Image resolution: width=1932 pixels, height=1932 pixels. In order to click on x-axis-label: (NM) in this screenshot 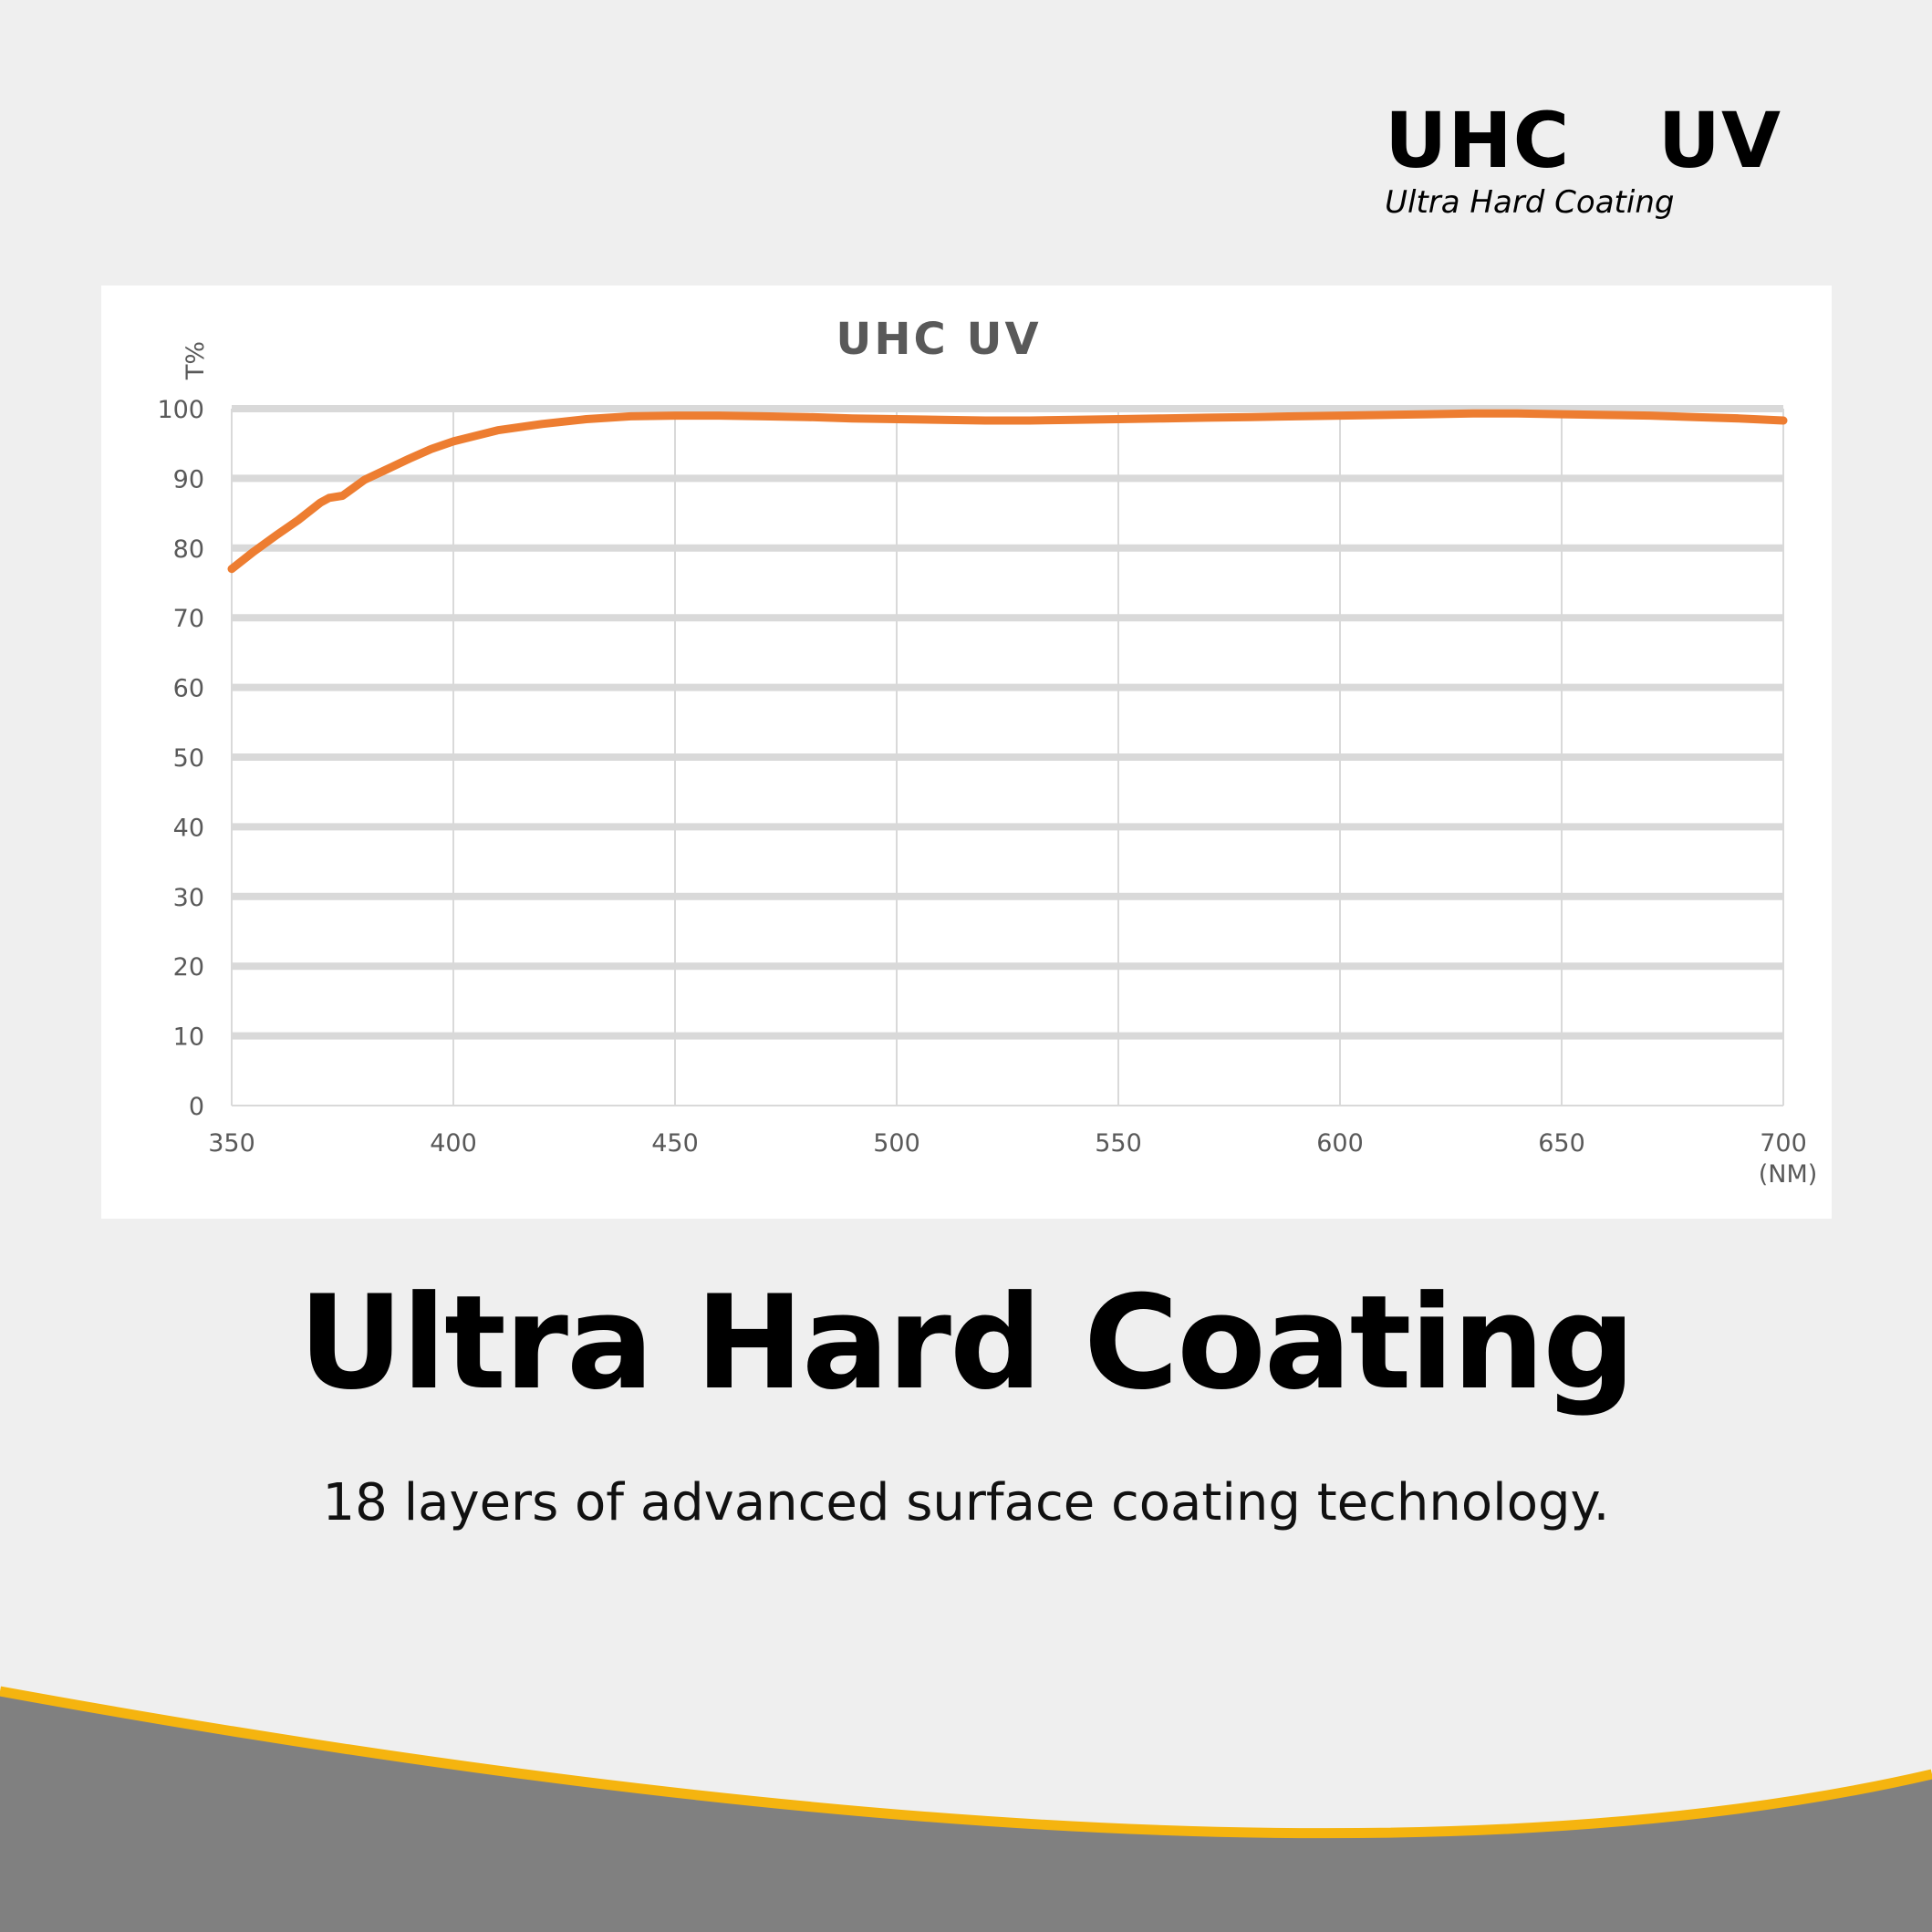, I will do `click(1788, 1174)`.